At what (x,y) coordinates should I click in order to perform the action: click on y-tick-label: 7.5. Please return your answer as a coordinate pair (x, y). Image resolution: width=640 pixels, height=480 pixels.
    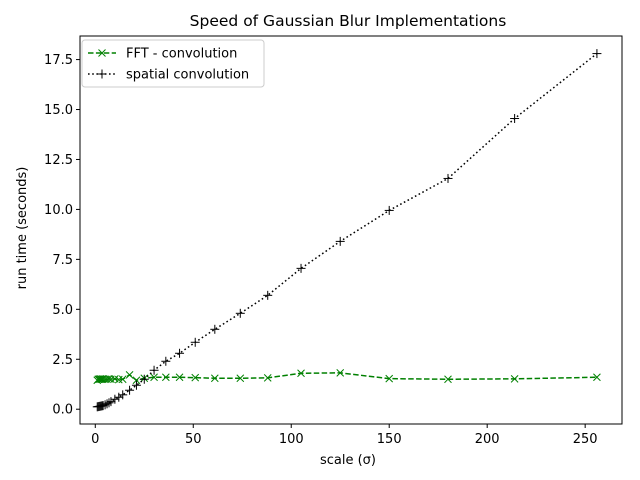
    Looking at the image, I should click on (62, 260).